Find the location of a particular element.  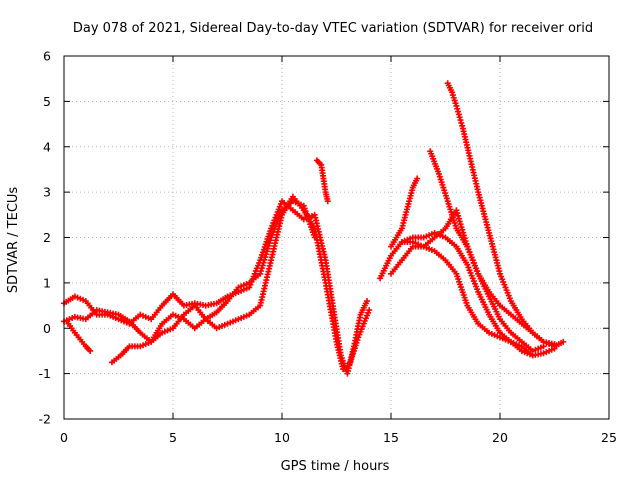

y-tick-label: 2 is located at coordinates (47, 237).